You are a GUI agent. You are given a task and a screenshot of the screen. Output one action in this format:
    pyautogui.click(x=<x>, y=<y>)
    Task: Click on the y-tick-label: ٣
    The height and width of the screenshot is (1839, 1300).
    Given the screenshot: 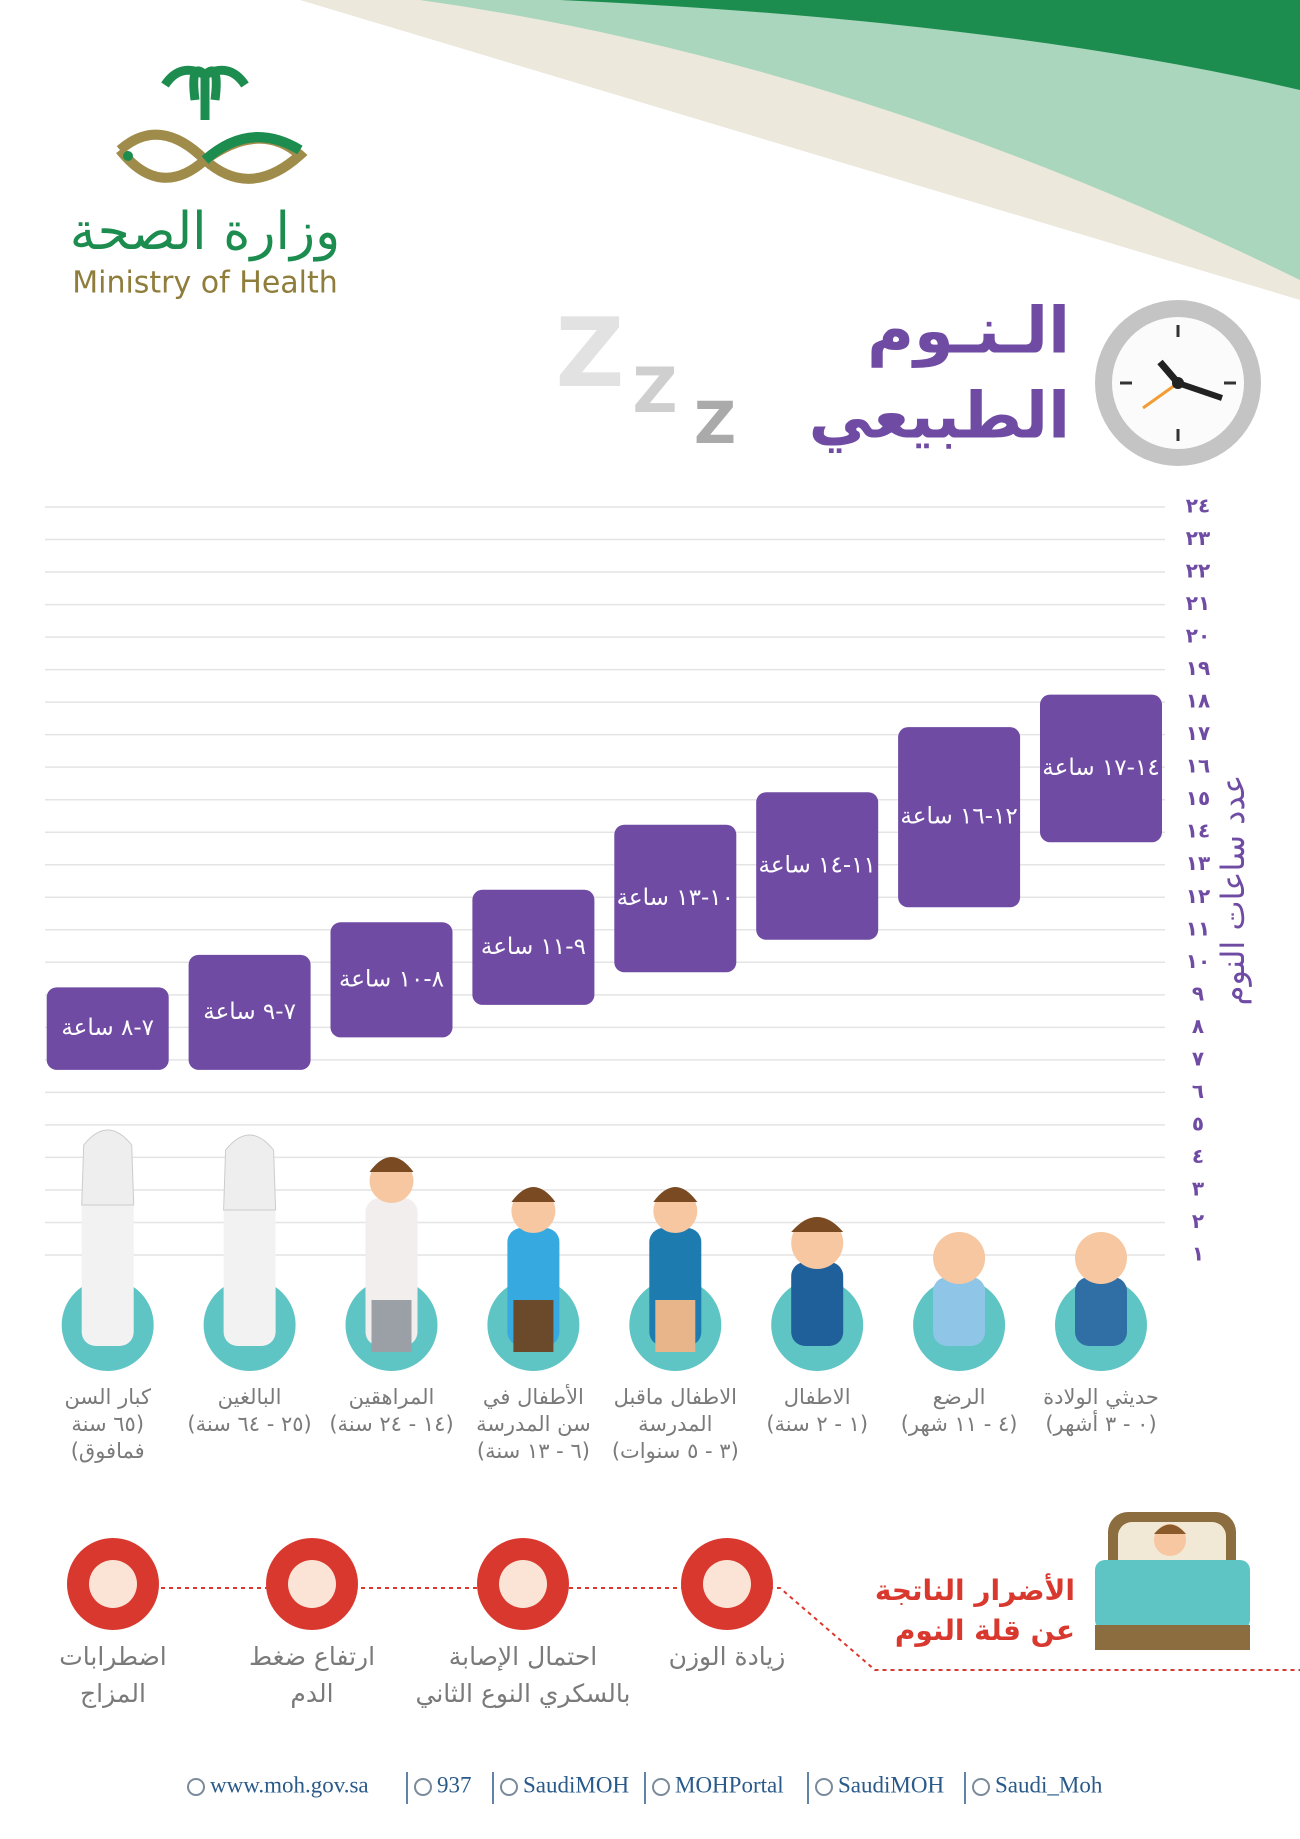 What is the action you would take?
    pyautogui.click(x=1198, y=1188)
    